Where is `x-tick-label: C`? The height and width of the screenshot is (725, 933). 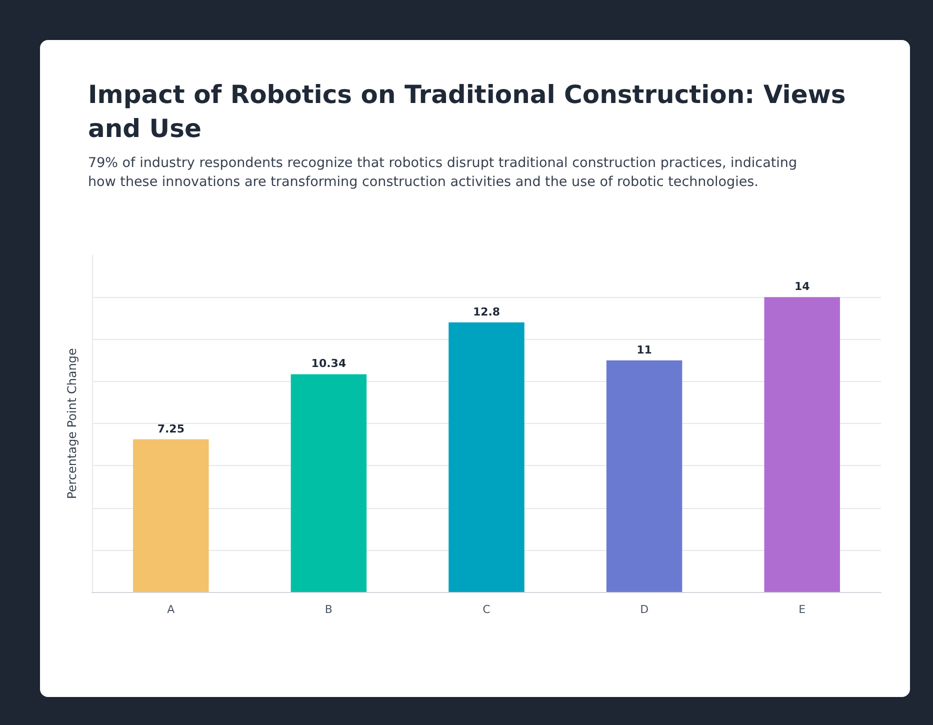
x-tick-label: C is located at coordinates (486, 609).